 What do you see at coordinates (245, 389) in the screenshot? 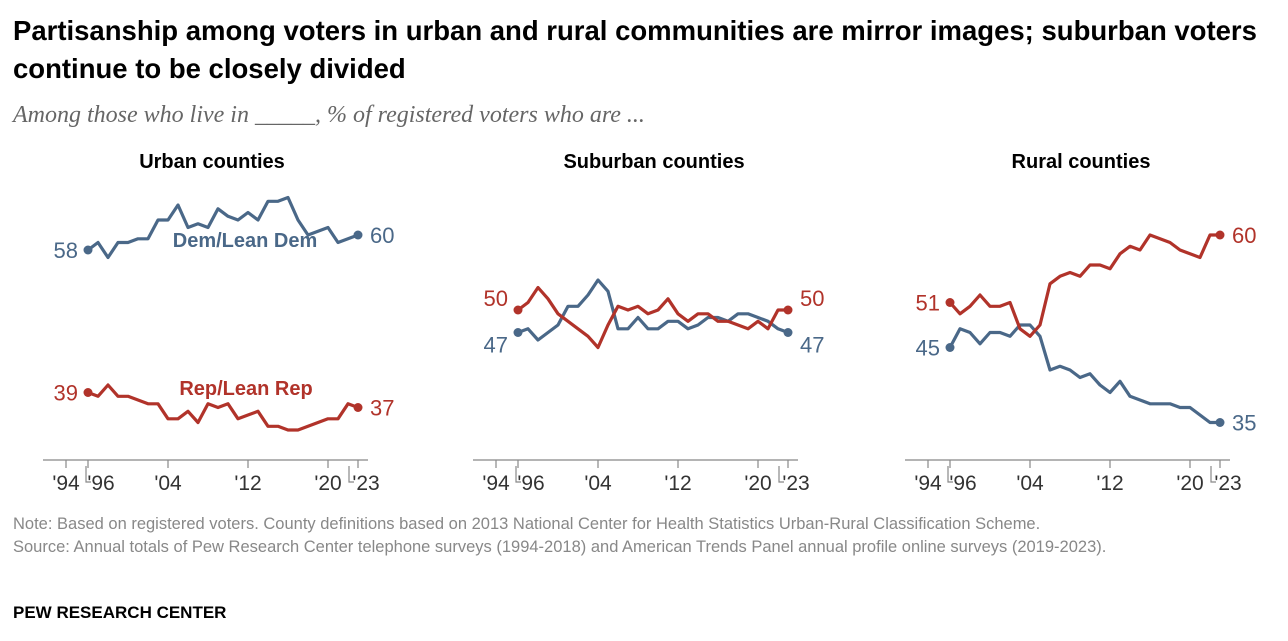
I see `series-name-label-rep: Rep/Lean Rep` at bounding box center [245, 389].